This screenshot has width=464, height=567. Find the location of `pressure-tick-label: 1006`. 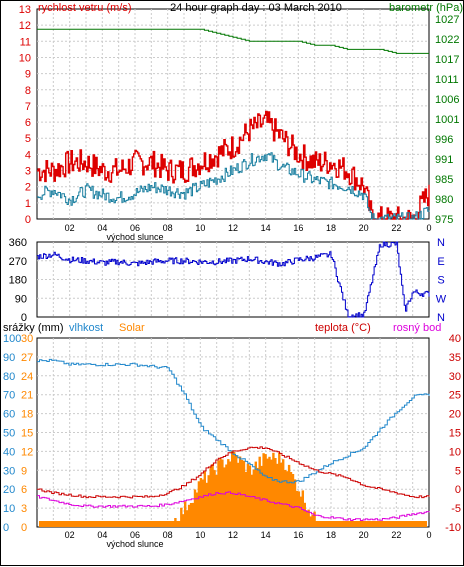

pressure-tick-label: 1006 is located at coordinates (447, 100).